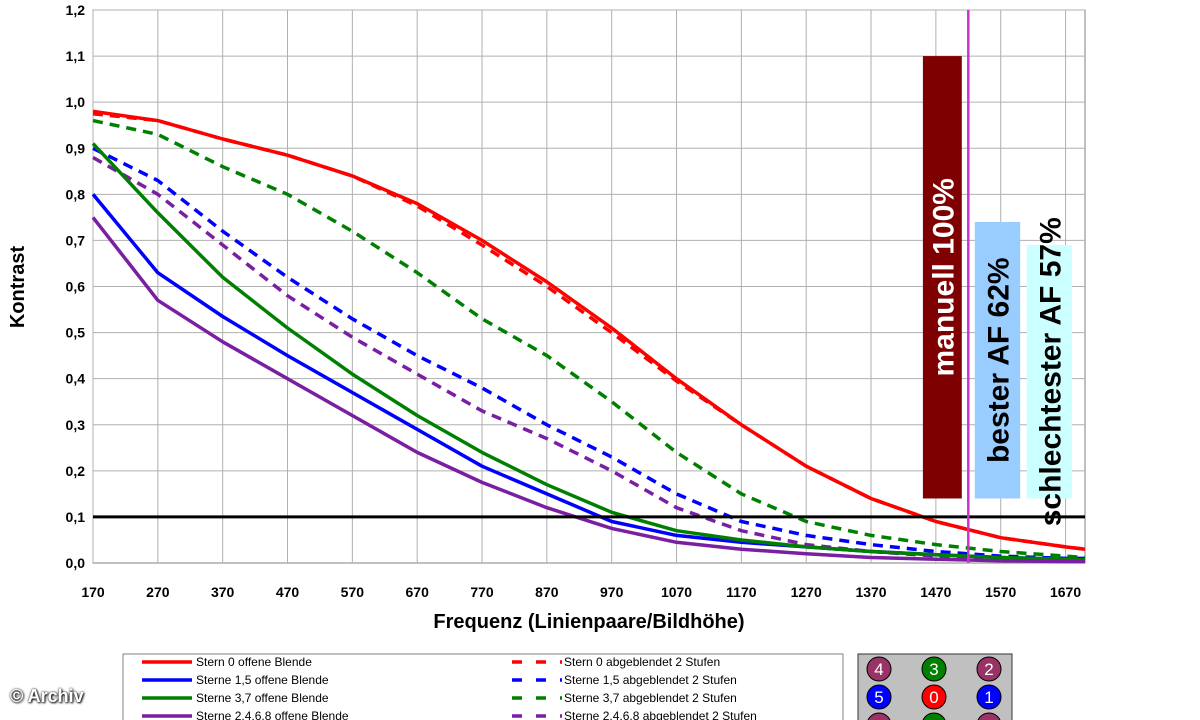 The width and height of the screenshot is (1200, 720). I want to click on legend-entry-label: Sterne 3,7 abgeblendet 2 Stufen, so click(650, 698).